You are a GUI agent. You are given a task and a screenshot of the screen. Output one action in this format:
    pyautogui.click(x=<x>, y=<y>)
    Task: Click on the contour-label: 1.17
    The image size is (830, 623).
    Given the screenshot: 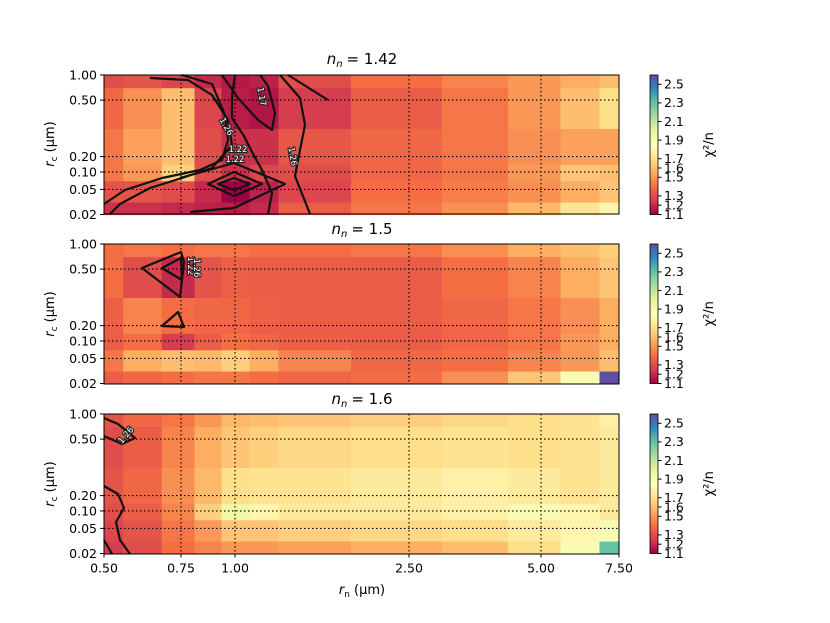 What is the action you would take?
    pyautogui.click(x=260, y=96)
    